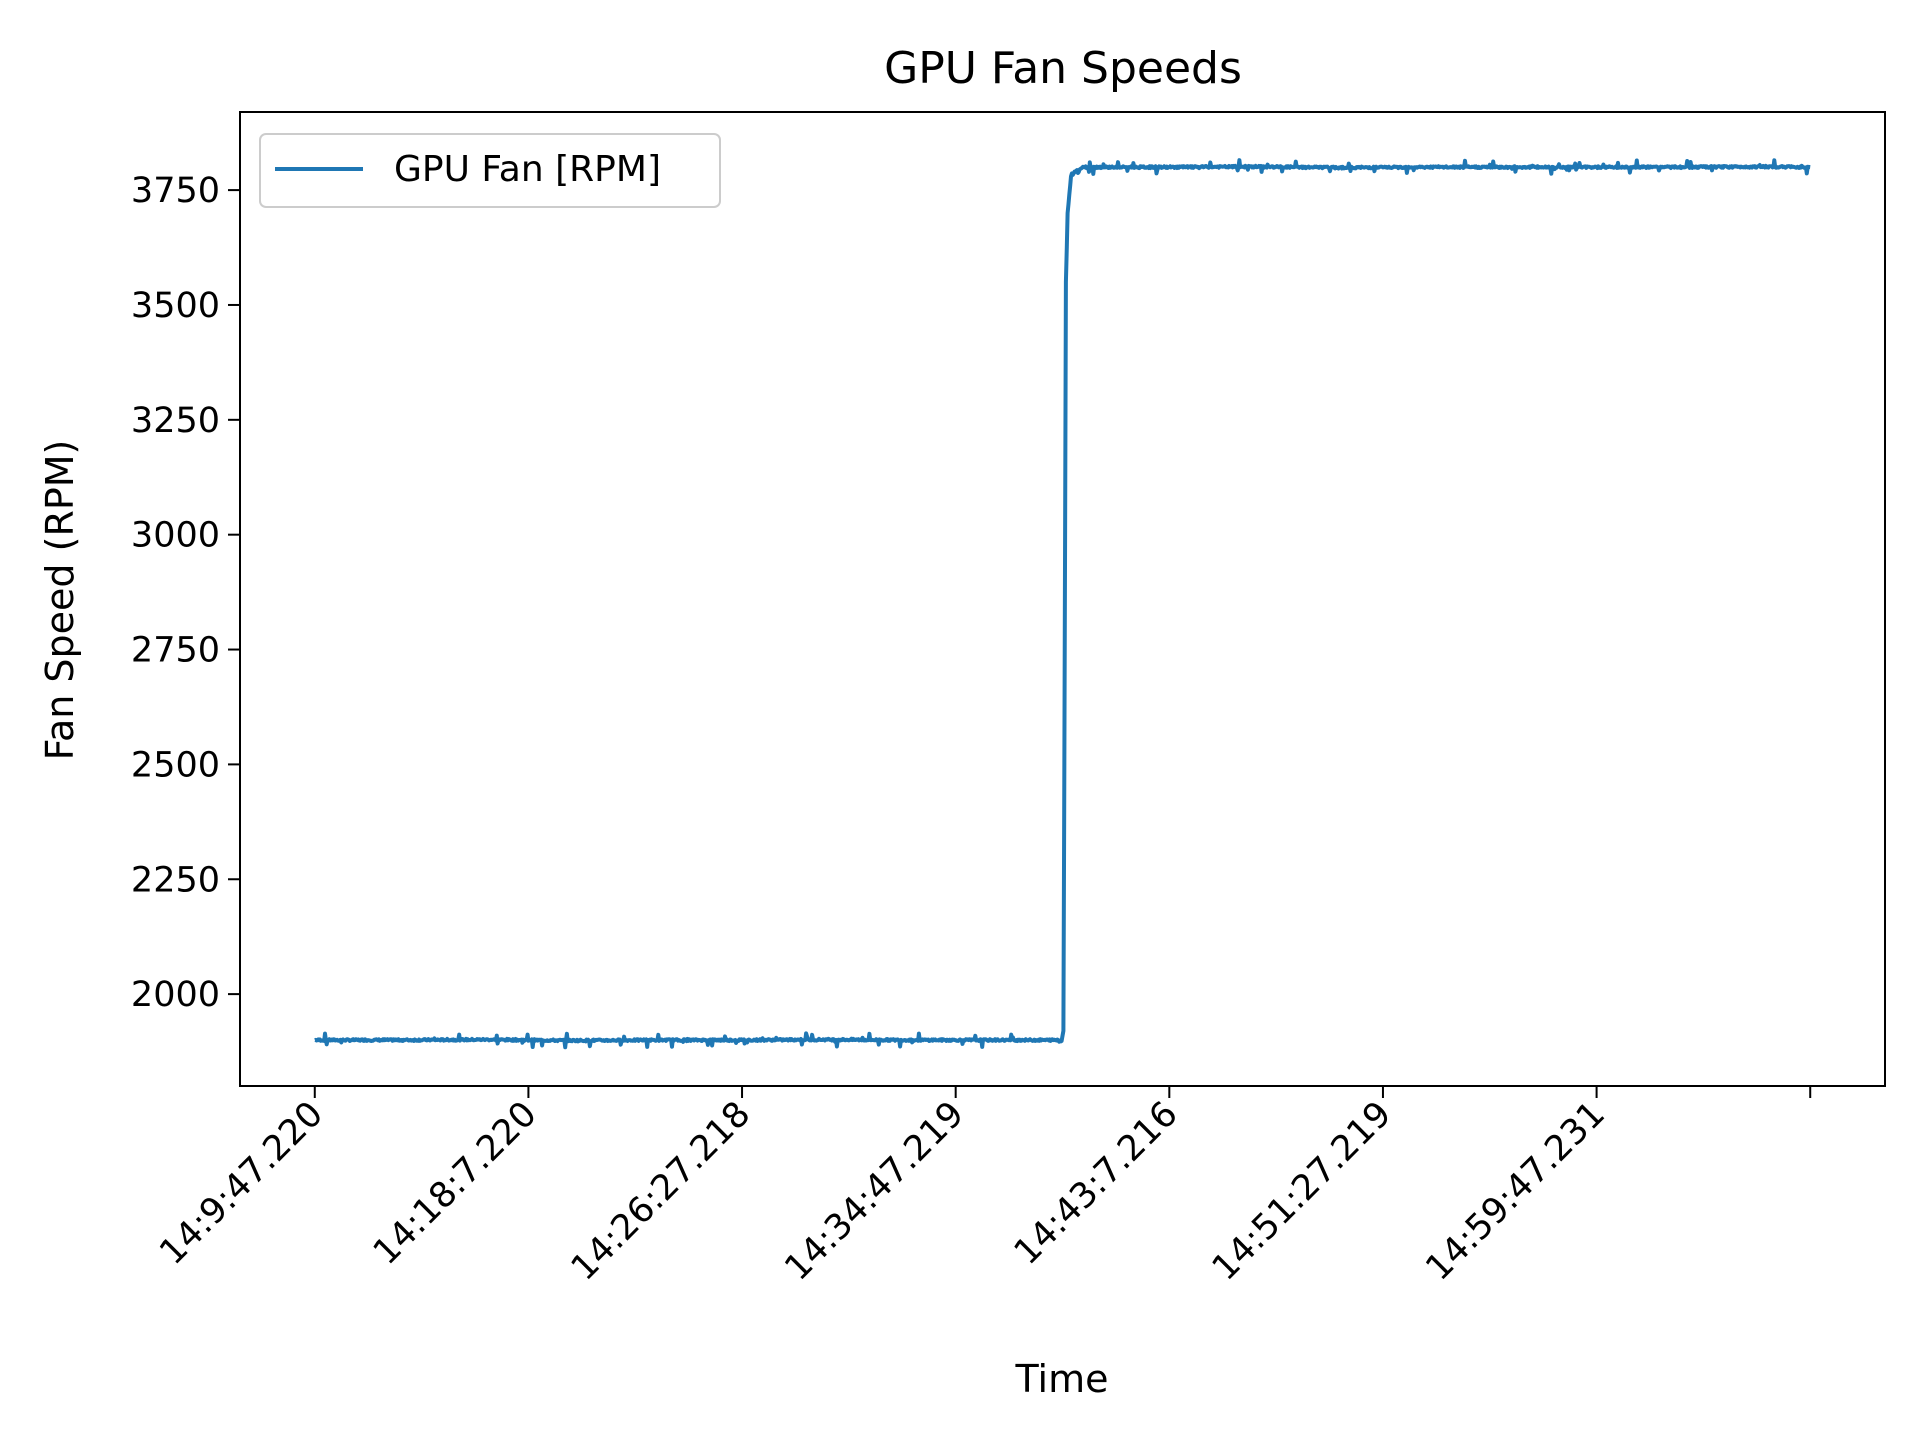 This screenshot has height=1440, width=1920. I want to click on y-tick-label: 3000, so click(175, 536).